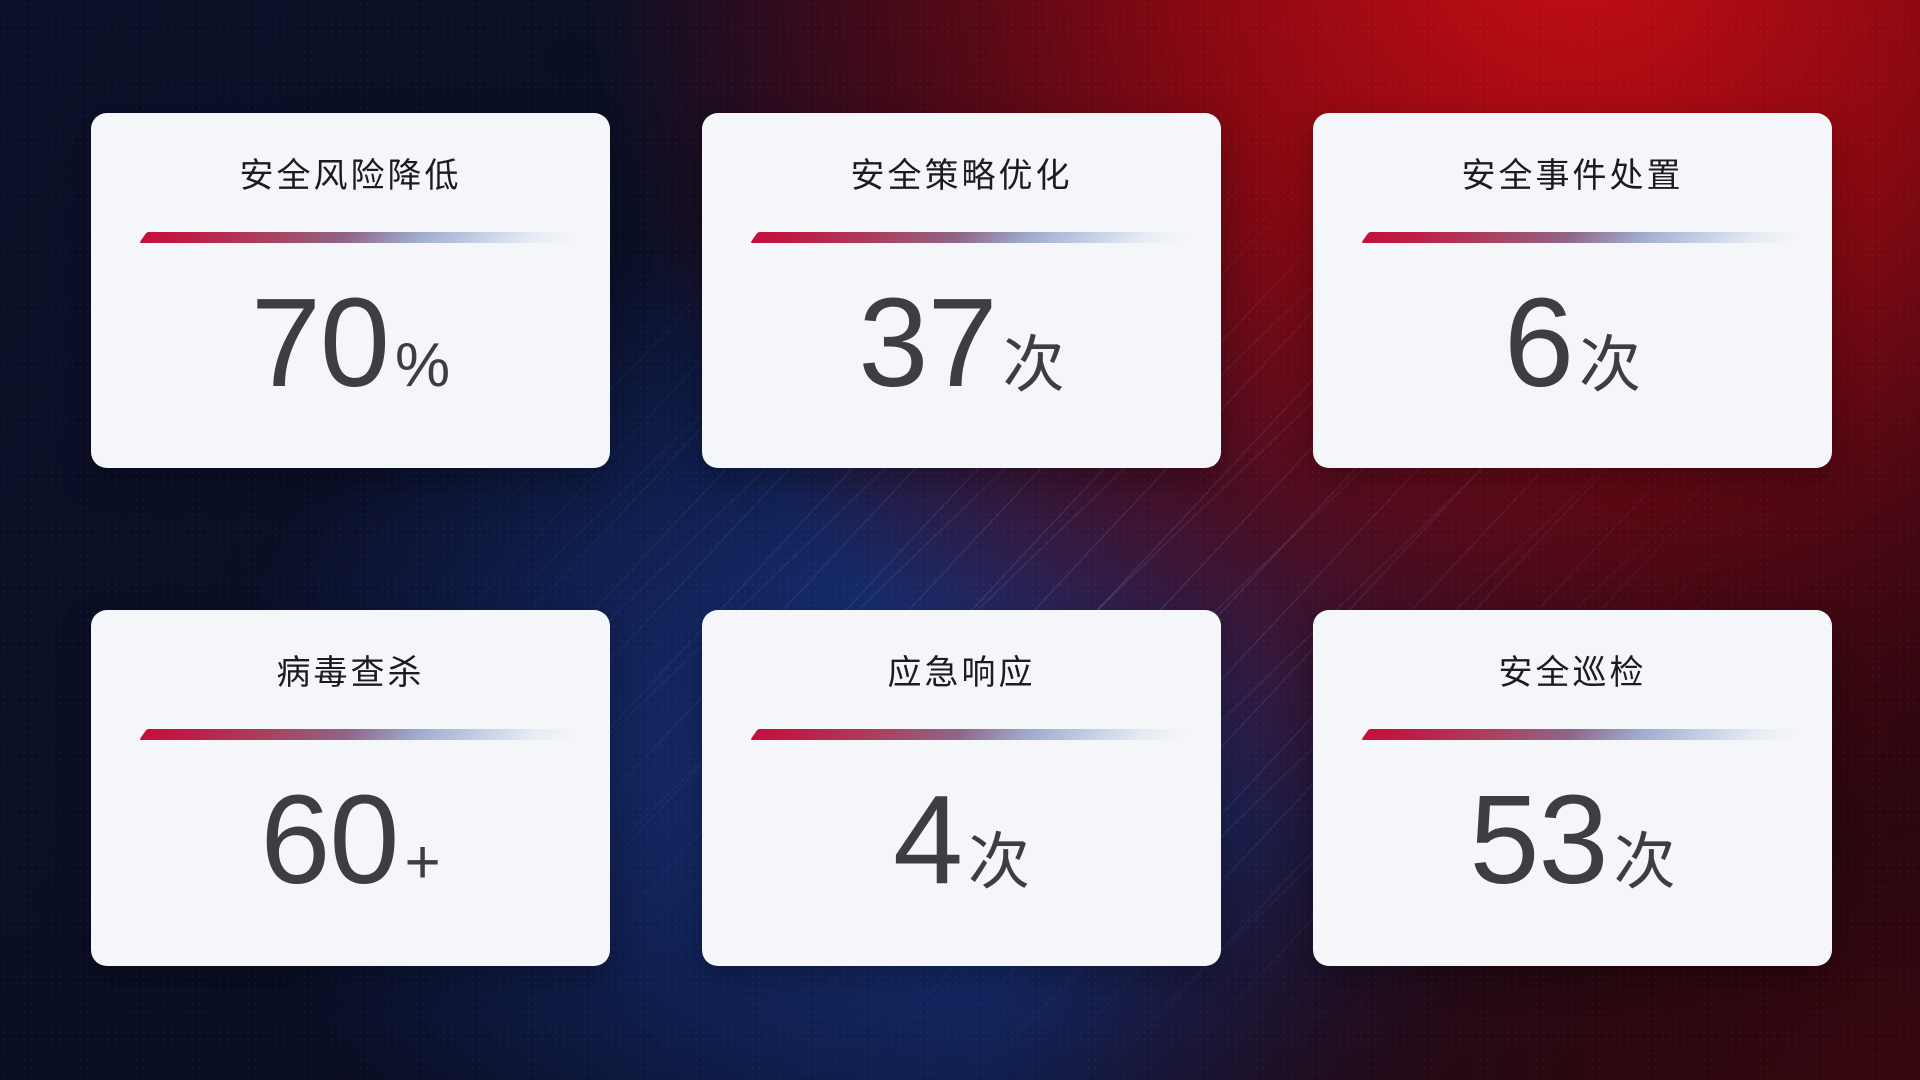 Image resolution: width=1920 pixels, height=1080 pixels. I want to click on card-unit: +, so click(422, 862).